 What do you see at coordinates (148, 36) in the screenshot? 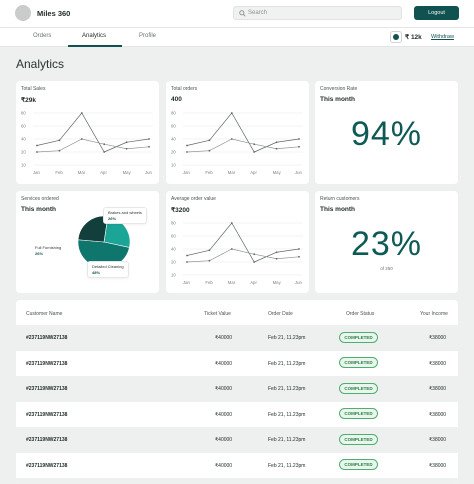
I see `tab-profile: Profile` at bounding box center [148, 36].